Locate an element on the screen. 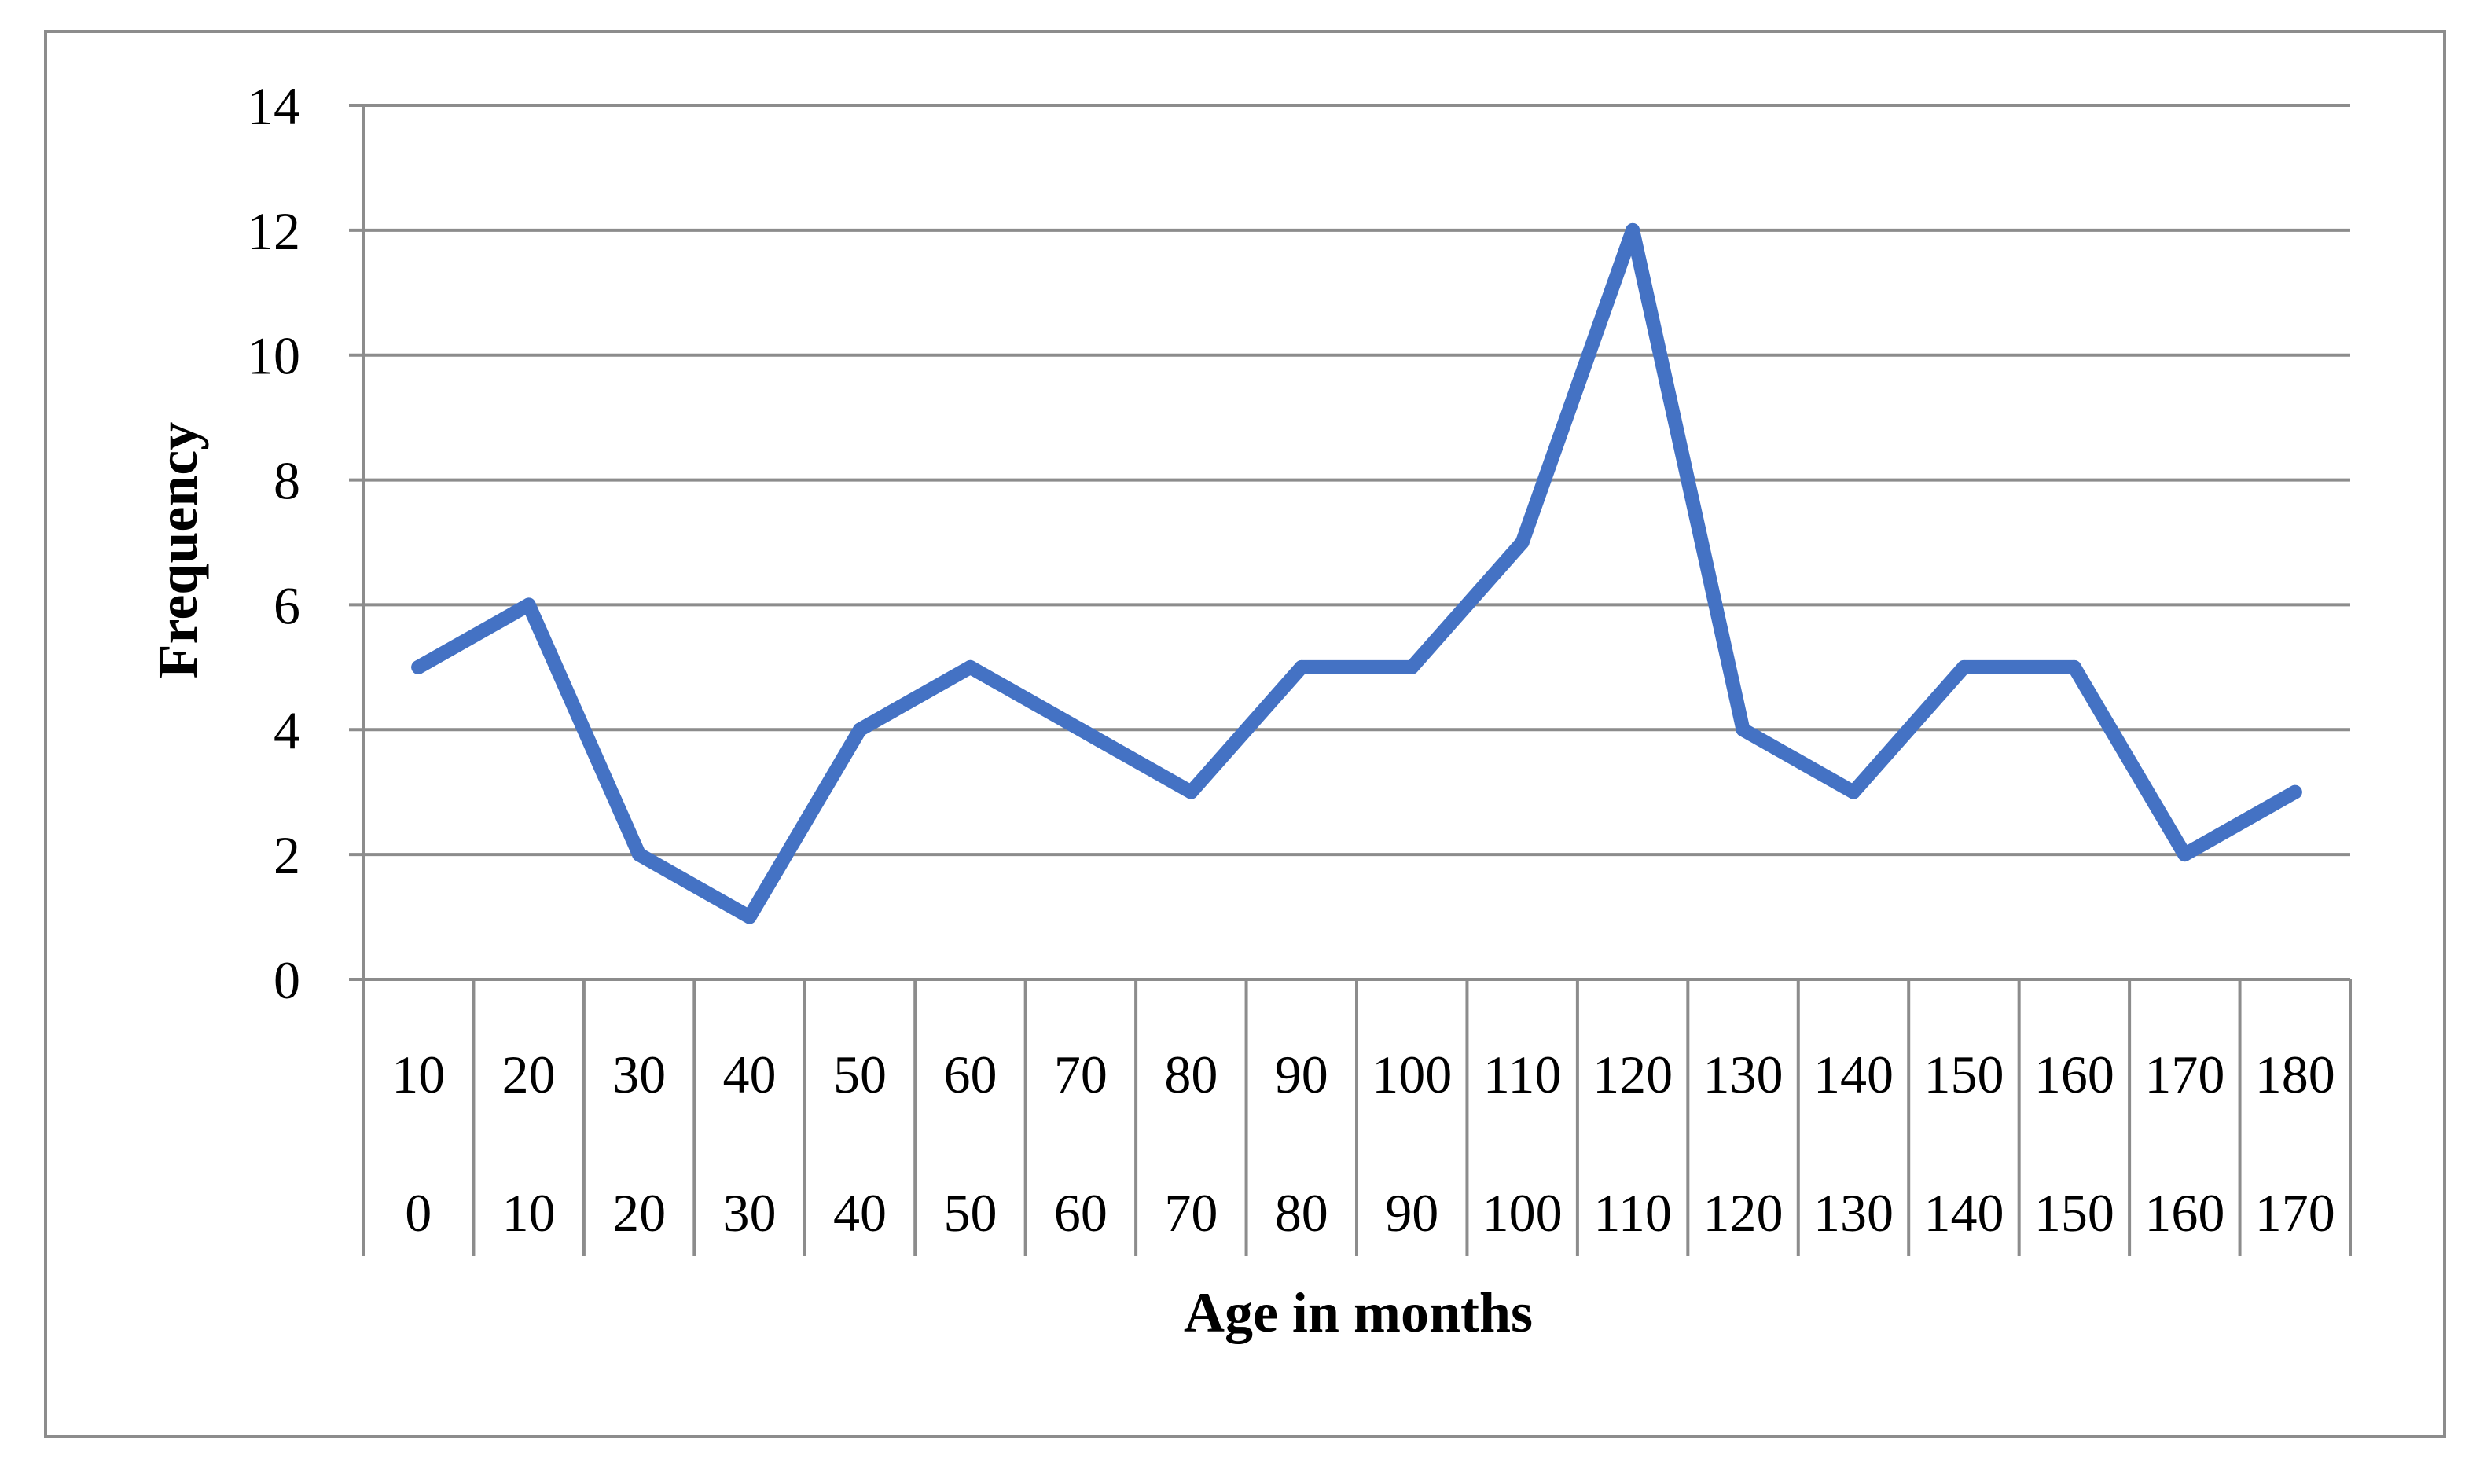 The image size is (2487, 1484). x-tick-label-upper: 90 is located at coordinates (1301, 1074).